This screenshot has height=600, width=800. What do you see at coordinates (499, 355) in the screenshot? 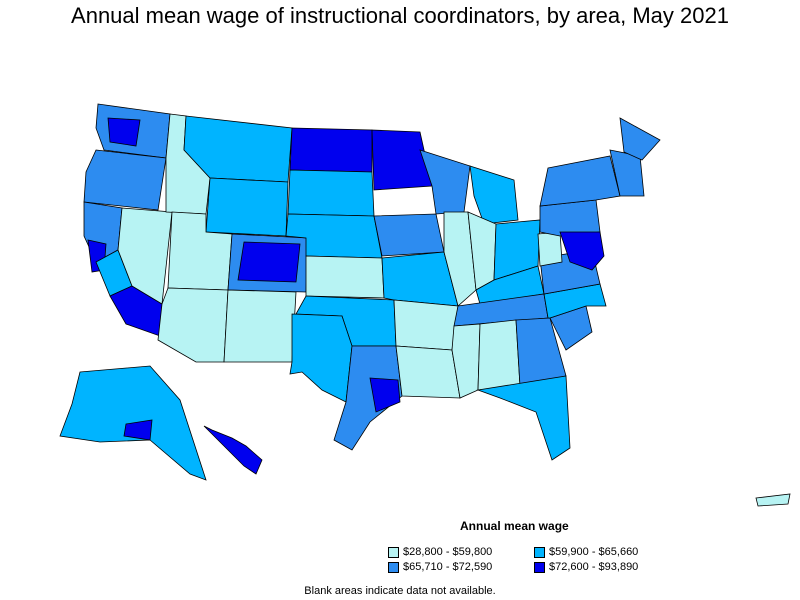
I see `region-alabama` at bounding box center [499, 355].